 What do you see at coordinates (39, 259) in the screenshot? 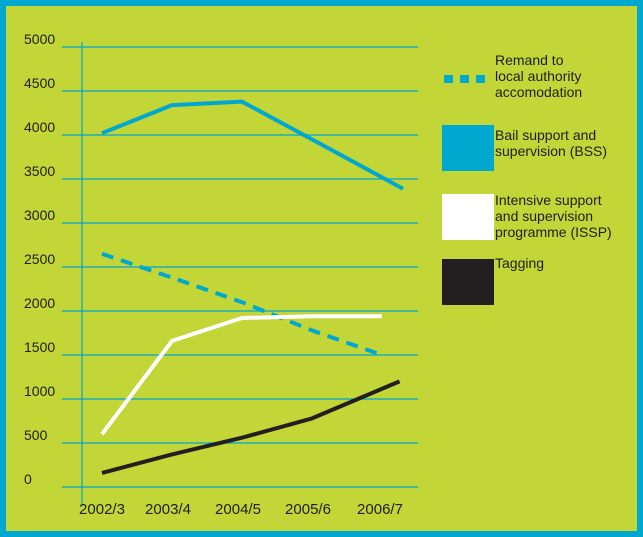
I see `y-tick-label-2500: 2500` at bounding box center [39, 259].